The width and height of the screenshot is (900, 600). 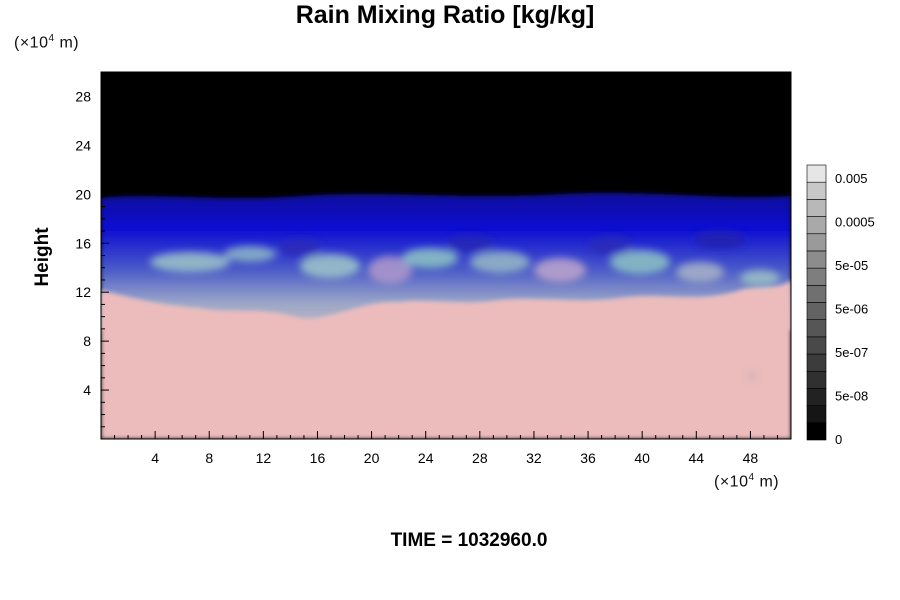 I want to click on y-tick-label: 8, so click(x=87, y=341).